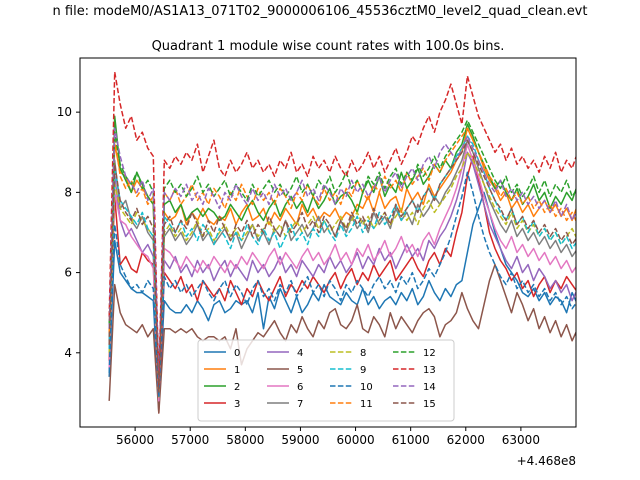 This screenshot has width=640, height=480. What do you see at coordinates (190, 440) in the screenshot?
I see `x-tick-label: 57000` at bounding box center [190, 440].